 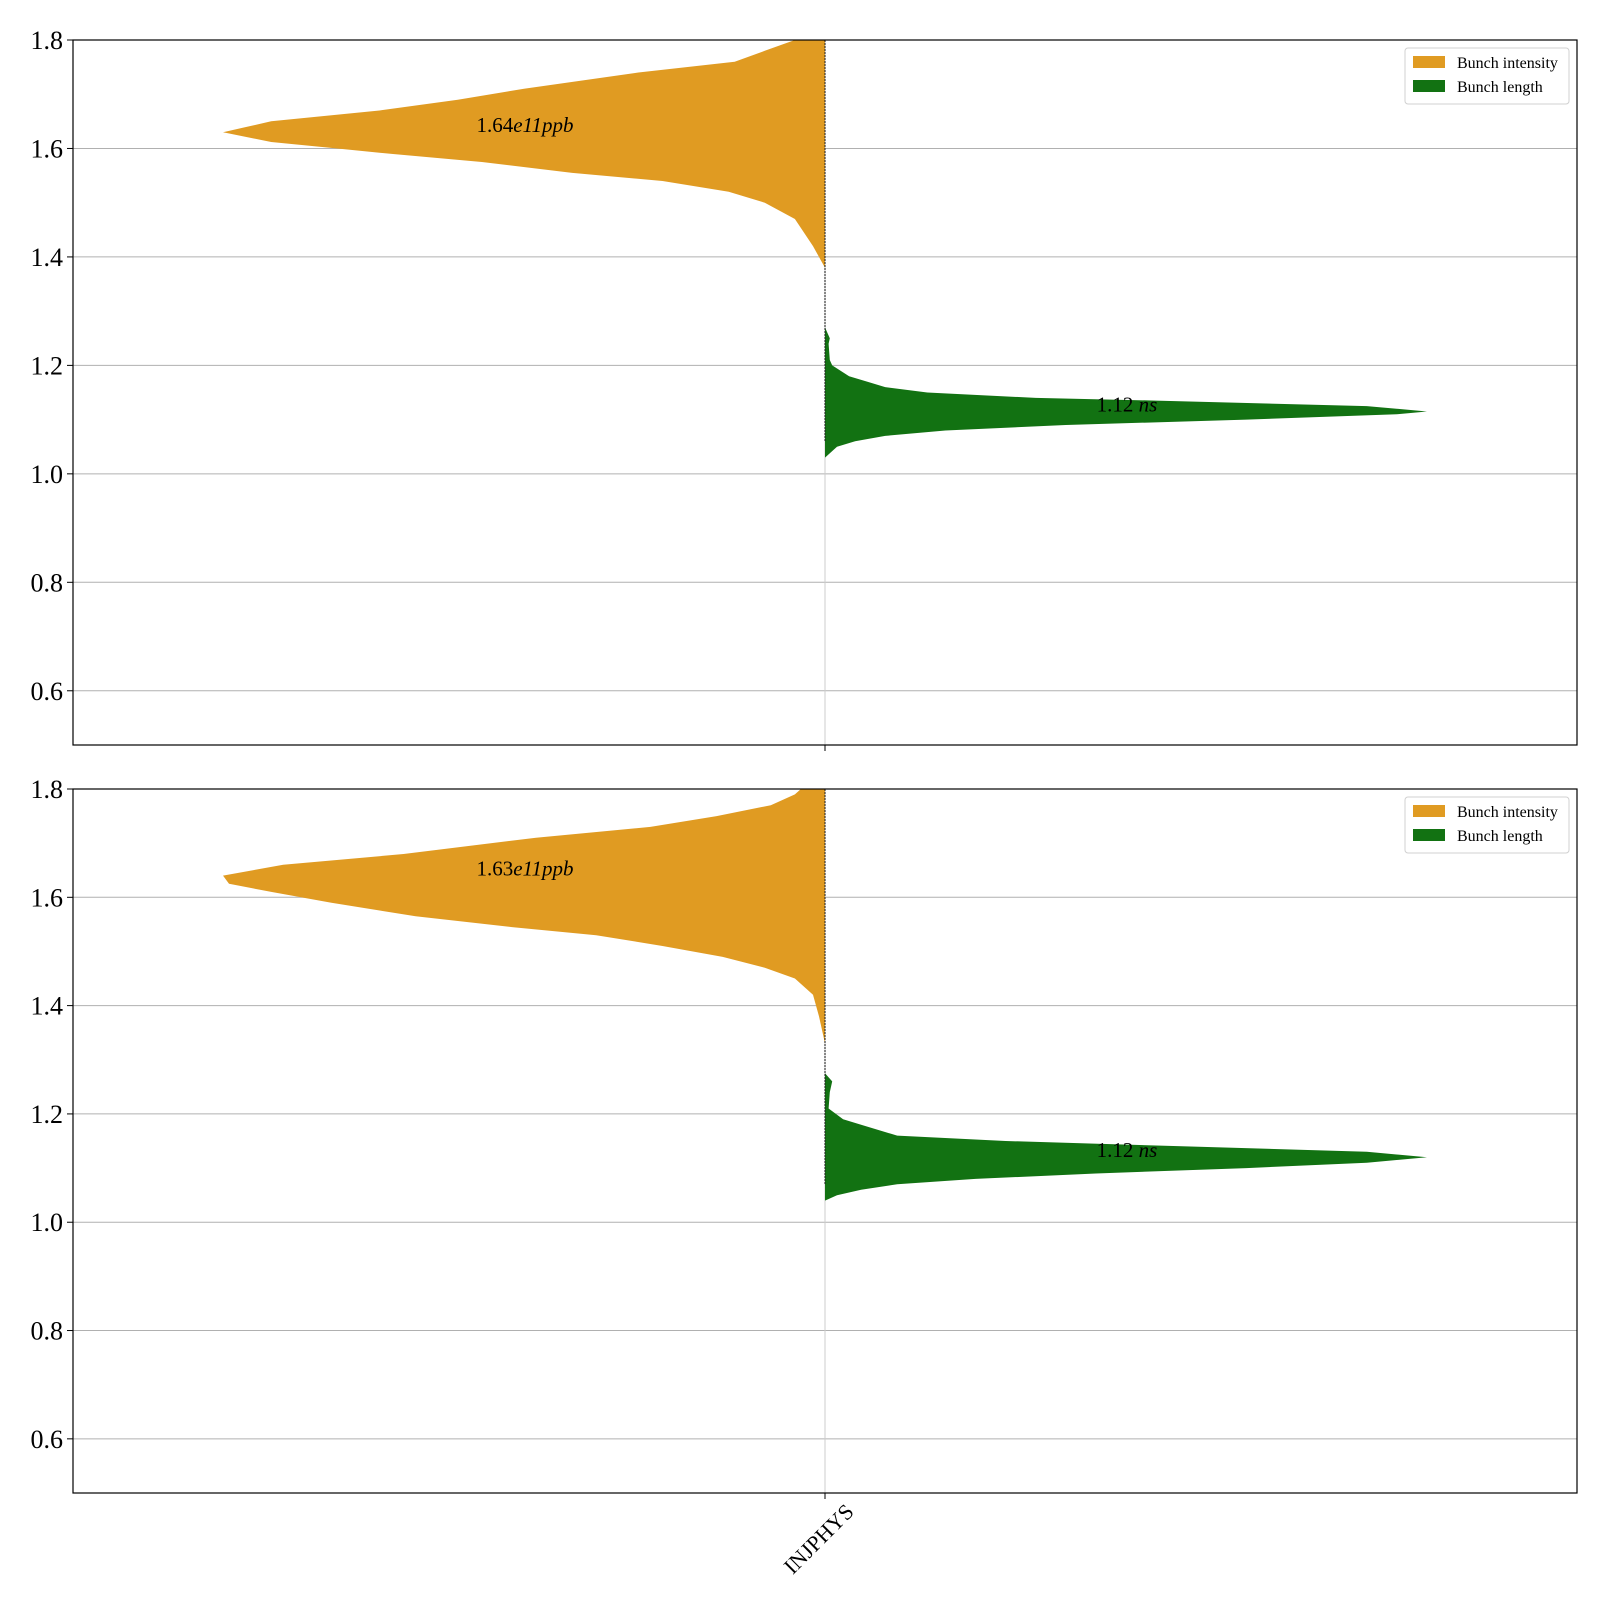 I want to click on median-annotation: 1.63e11ppb, so click(x=524, y=869).